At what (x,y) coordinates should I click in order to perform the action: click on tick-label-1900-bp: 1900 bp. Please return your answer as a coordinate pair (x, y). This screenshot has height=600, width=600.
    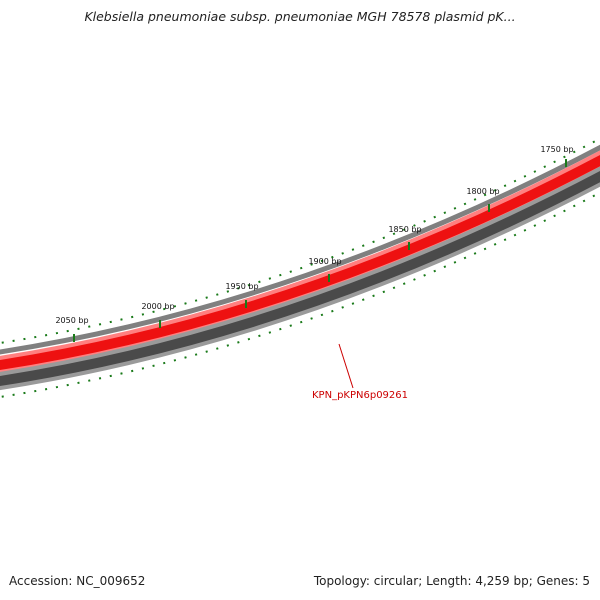
    Looking at the image, I should click on (324, 261).